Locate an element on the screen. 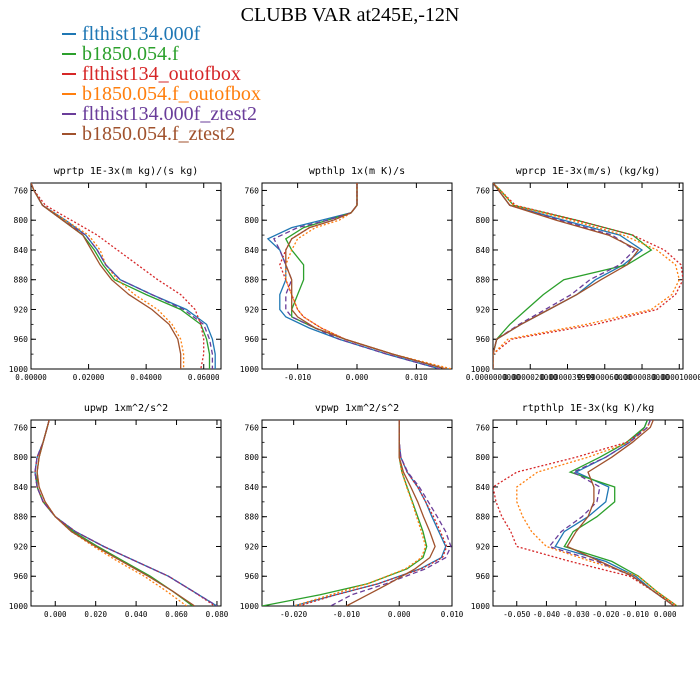 The image size is (700, 700). x-tick-label: 0.040 is located at coordinates (136, 614).